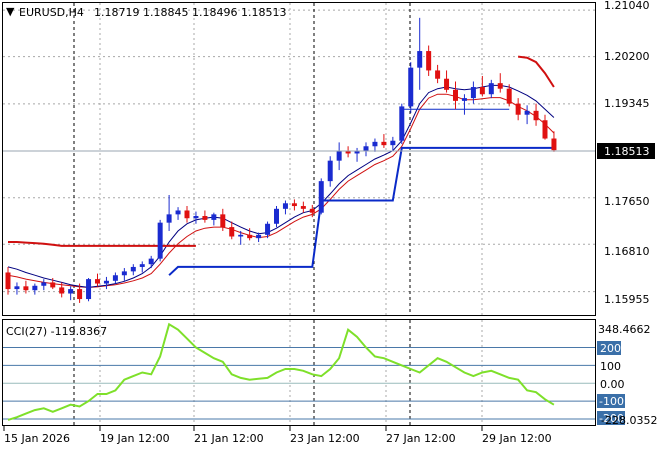 Image resolution: width=660 pixels, height=454 pixels. I want to click on header-symbol: EURUSD,H4, so click(51, 12).